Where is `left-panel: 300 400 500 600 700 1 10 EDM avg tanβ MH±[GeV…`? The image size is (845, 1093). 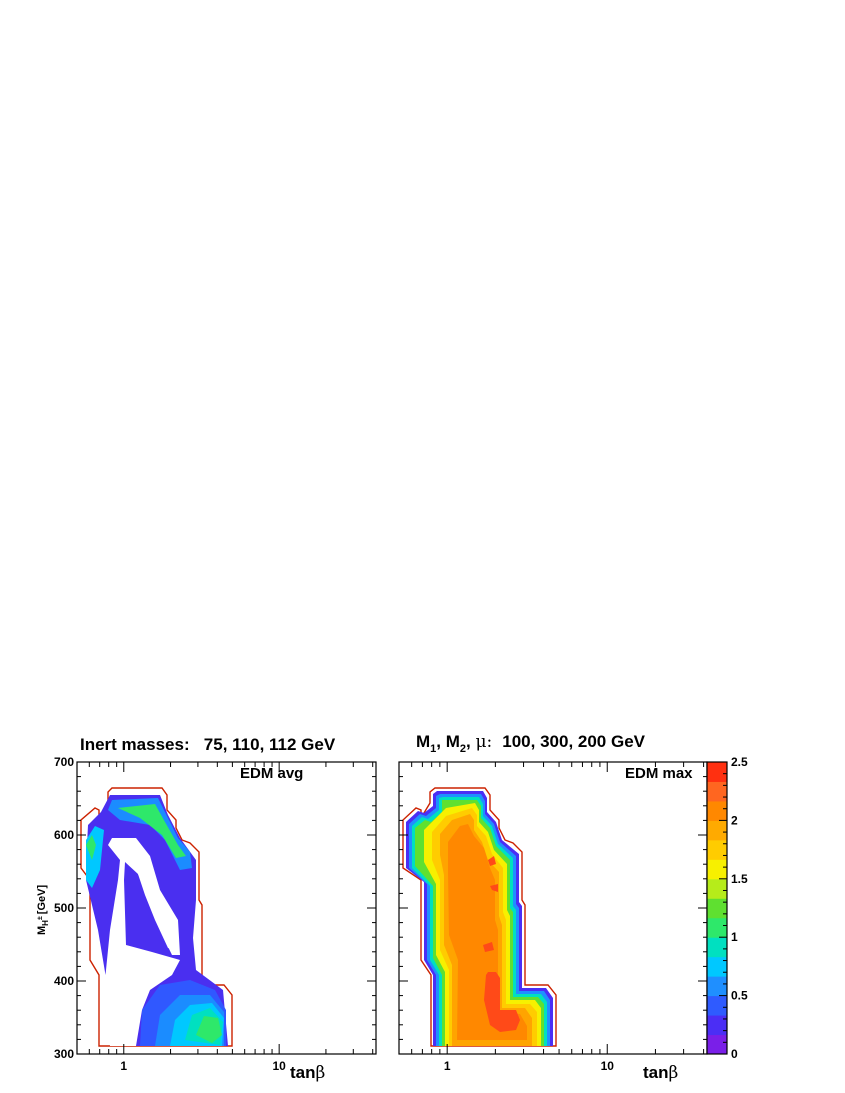
left-panel: 300 400 500 600 700 1 10 EDM avg tanβ MH±[GeV… is located at coordinates (206, 919).